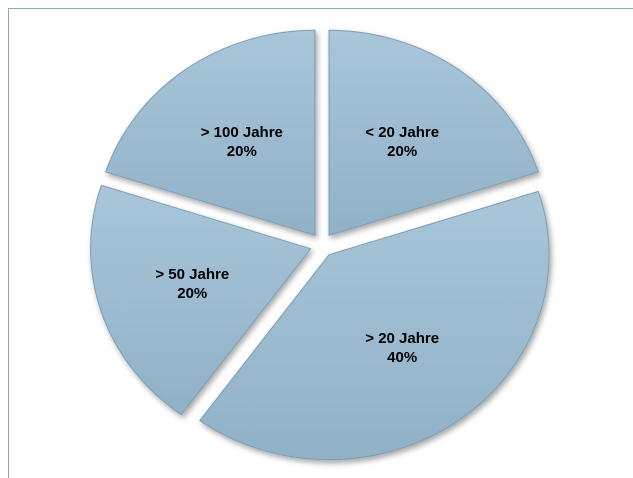 This screenshot has width=633, height=478. What do you see at coordinates (242, 132) in the screenshot?
I see `slice-label: > 100 Jahre` at bounding box center [242, 132].